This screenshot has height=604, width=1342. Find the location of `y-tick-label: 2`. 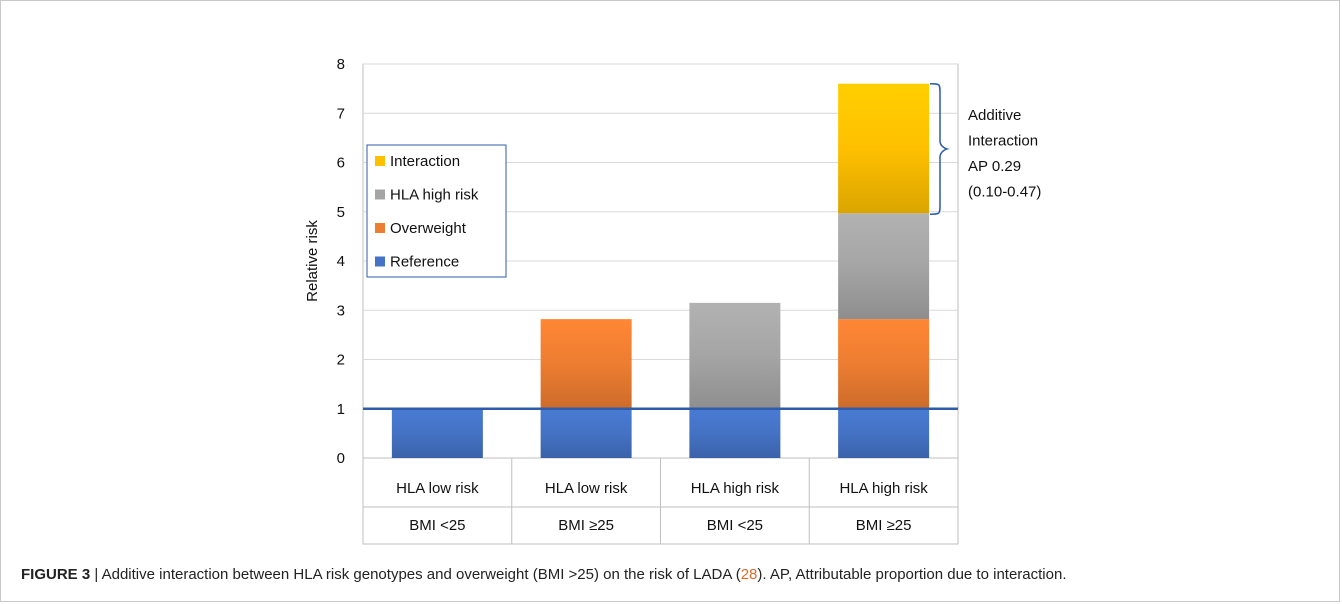

y-tick-label: 2 is located at coordinates (341, 360).